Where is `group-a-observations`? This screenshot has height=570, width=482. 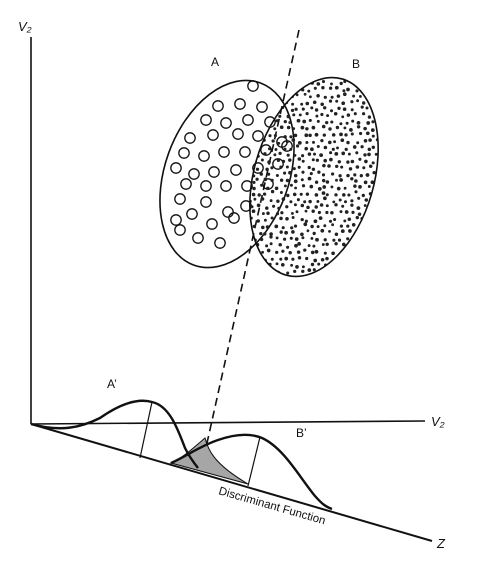
group-a-observations is located at coordinates (231, 164).